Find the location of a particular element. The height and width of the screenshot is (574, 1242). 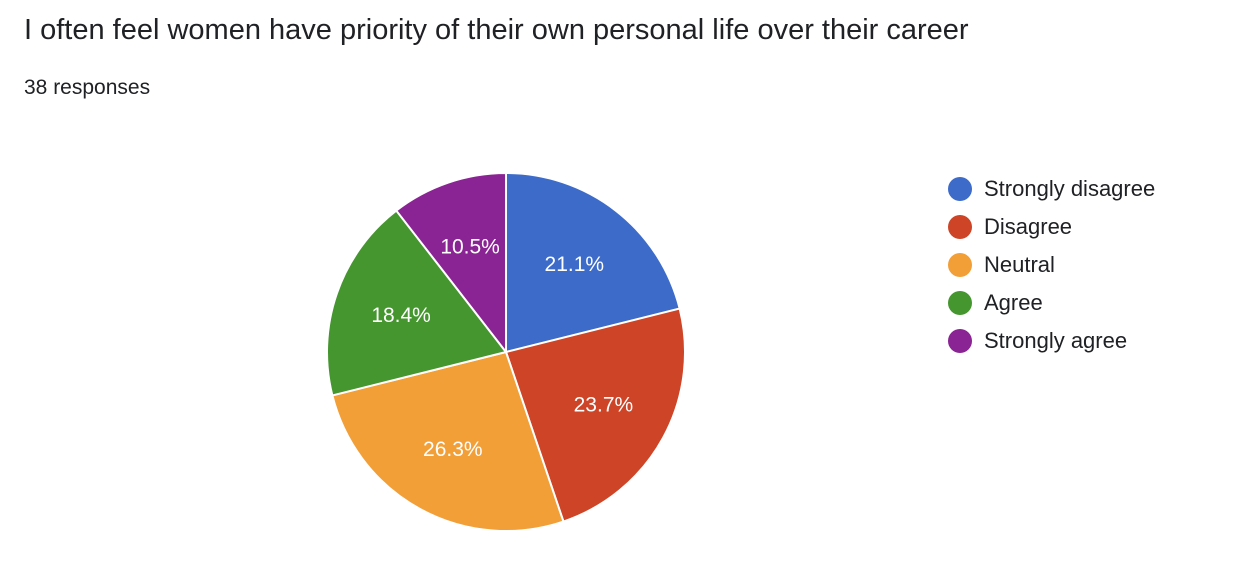

response-count: 38 responses is located at coordinates (87, 87).